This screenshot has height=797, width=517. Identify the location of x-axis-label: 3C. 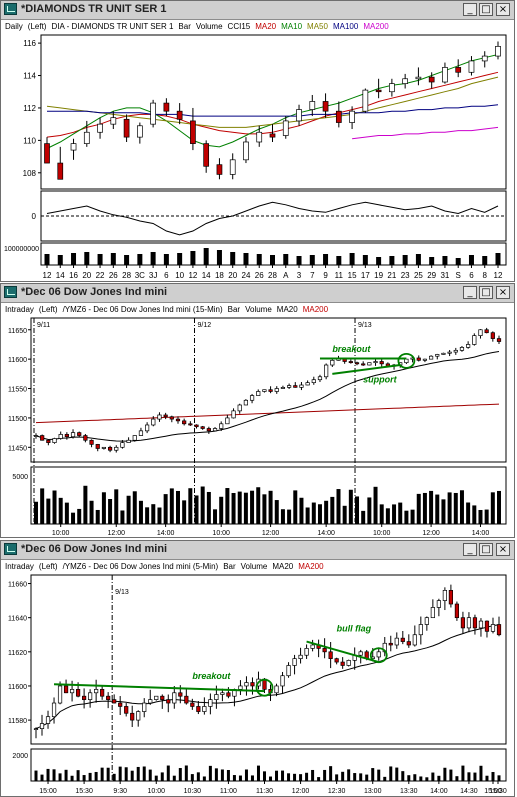
(140, 275).